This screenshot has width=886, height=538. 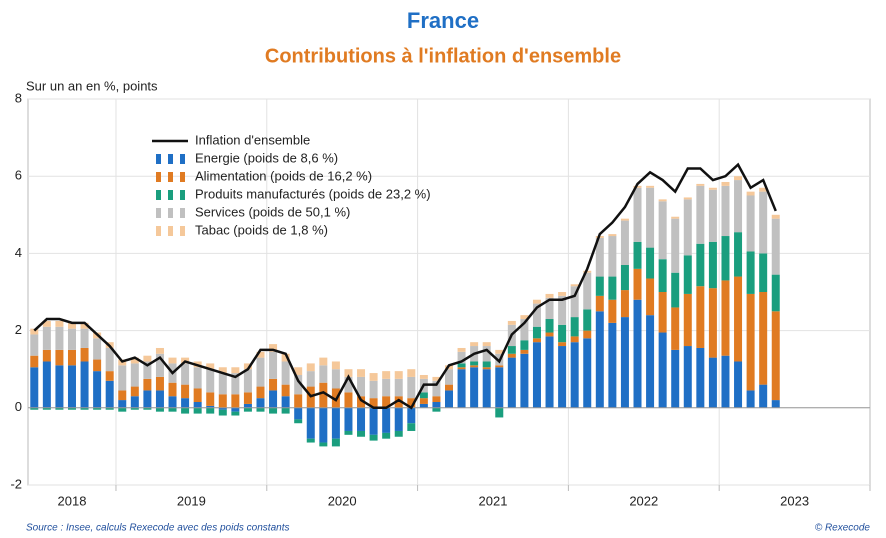 What do you see at coordinates (313, 193) in the screenshot?
I see `legend-label: Produits manufacturés (poids de 23,2 %)` at bounding box center [313, 193].